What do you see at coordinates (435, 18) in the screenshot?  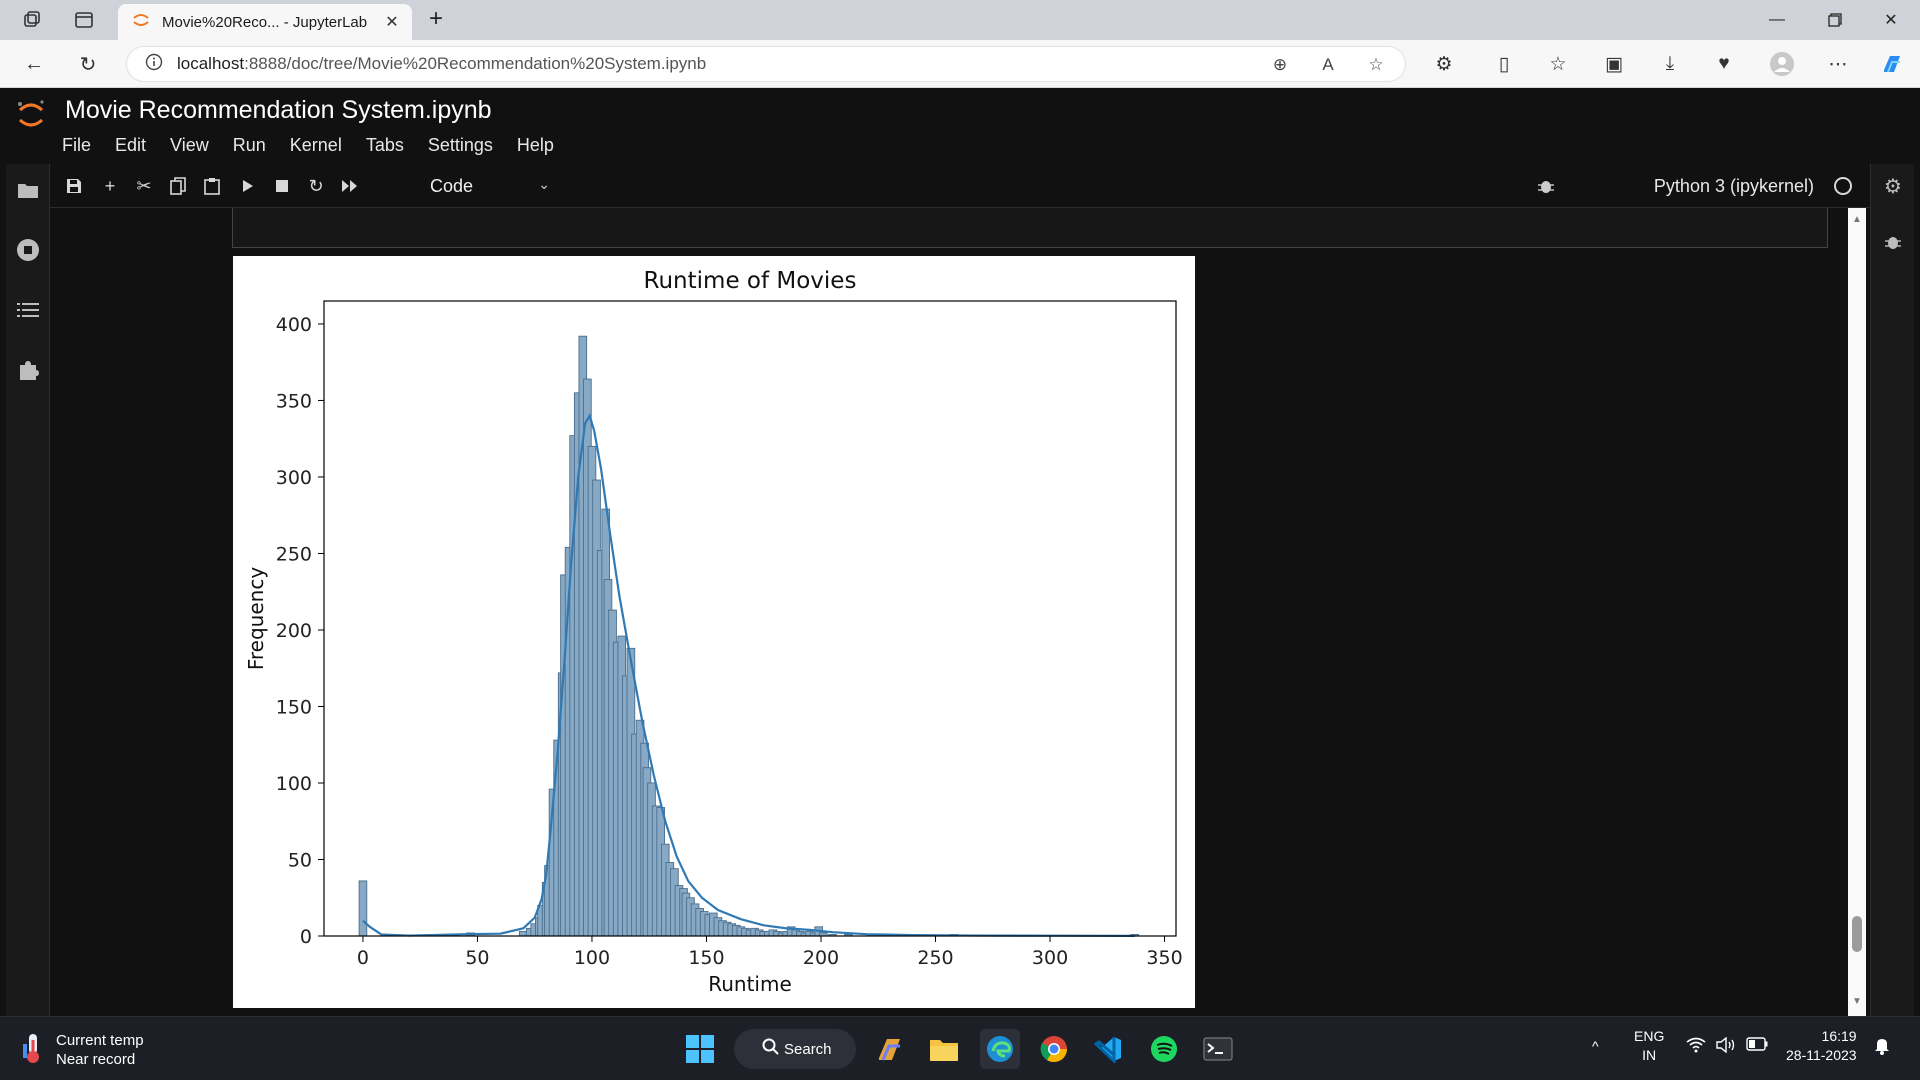 I see `new-tab-button: +` at bounding box center [435, 18].